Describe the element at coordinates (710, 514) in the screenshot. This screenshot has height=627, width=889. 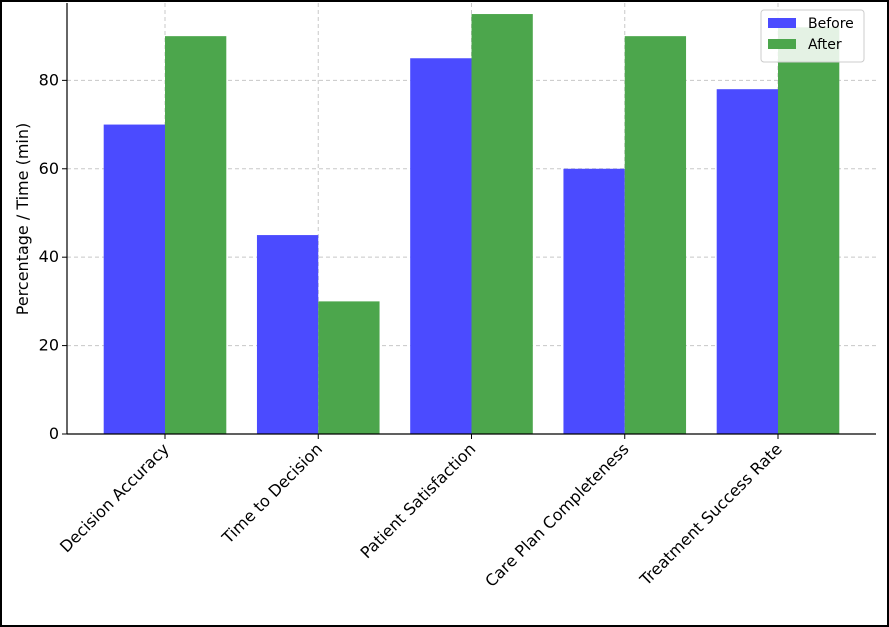
I see `x-tick-label: Treatment Success Rate` at that location.